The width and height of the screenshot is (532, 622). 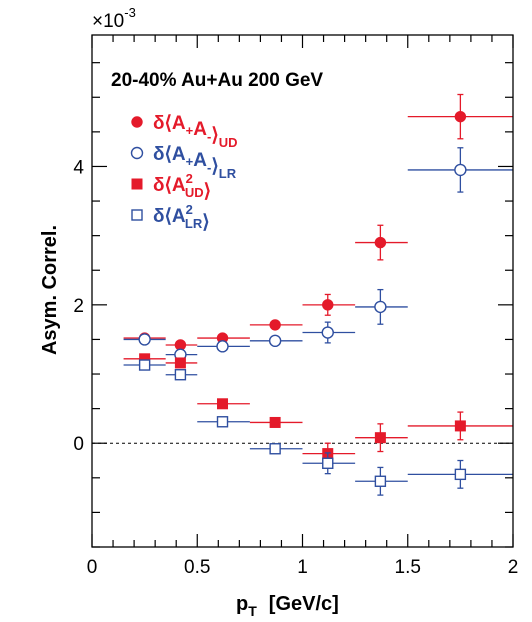 I want to click on legend-label: δ⟨A2 UD⟩, so click(x=182, y=186).